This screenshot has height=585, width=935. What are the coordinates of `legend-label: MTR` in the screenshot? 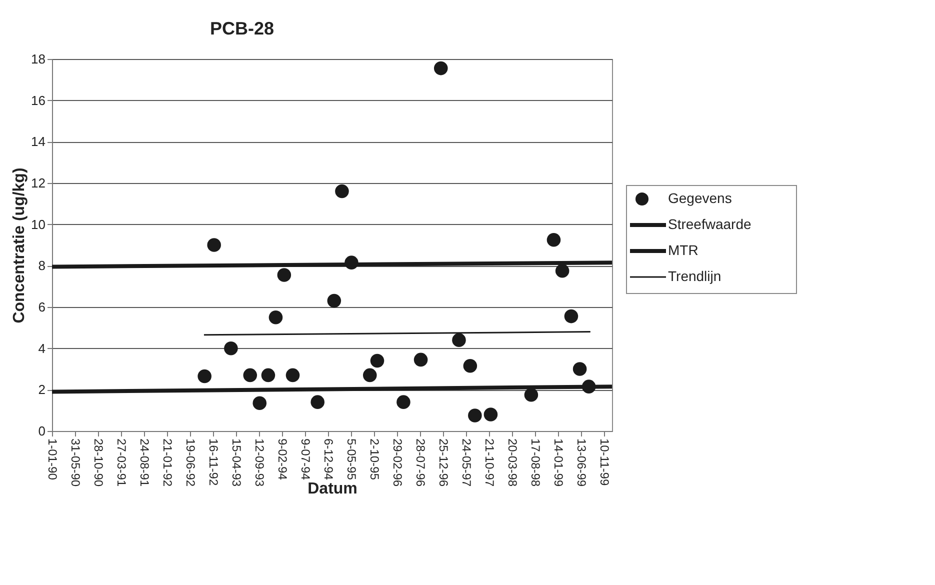 It's located at (683, 250).